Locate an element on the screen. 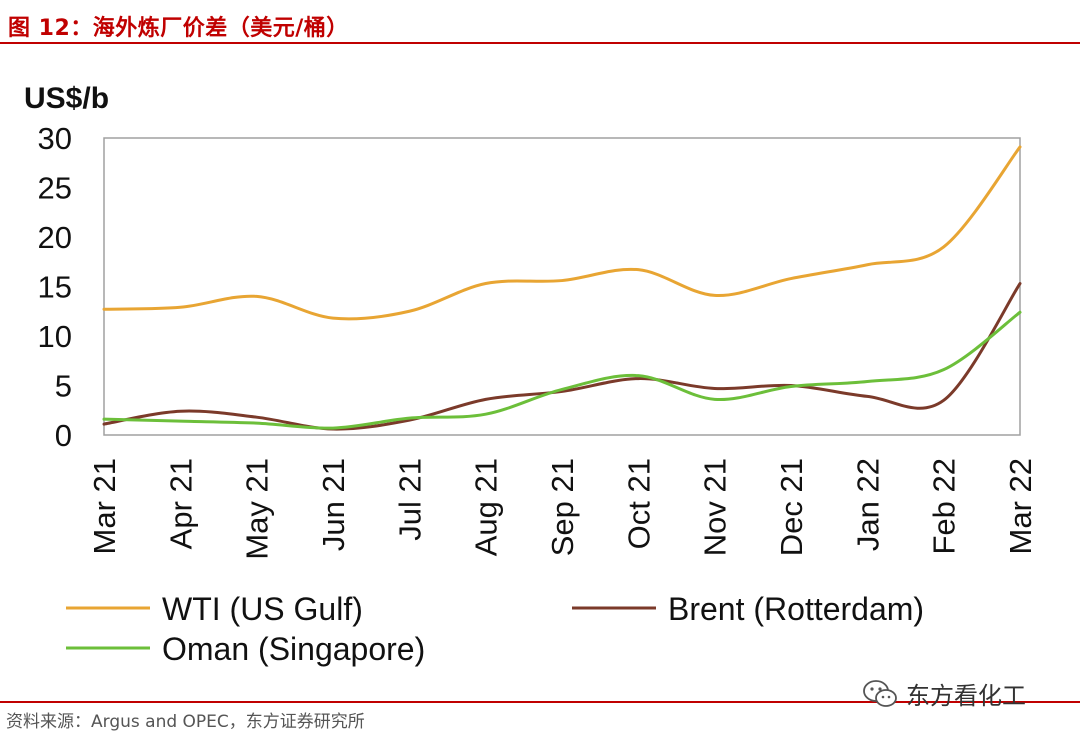 This screenshot has height=742, width=1080. x-tick-label: Feb 22 is located at coordinates (944, 506).